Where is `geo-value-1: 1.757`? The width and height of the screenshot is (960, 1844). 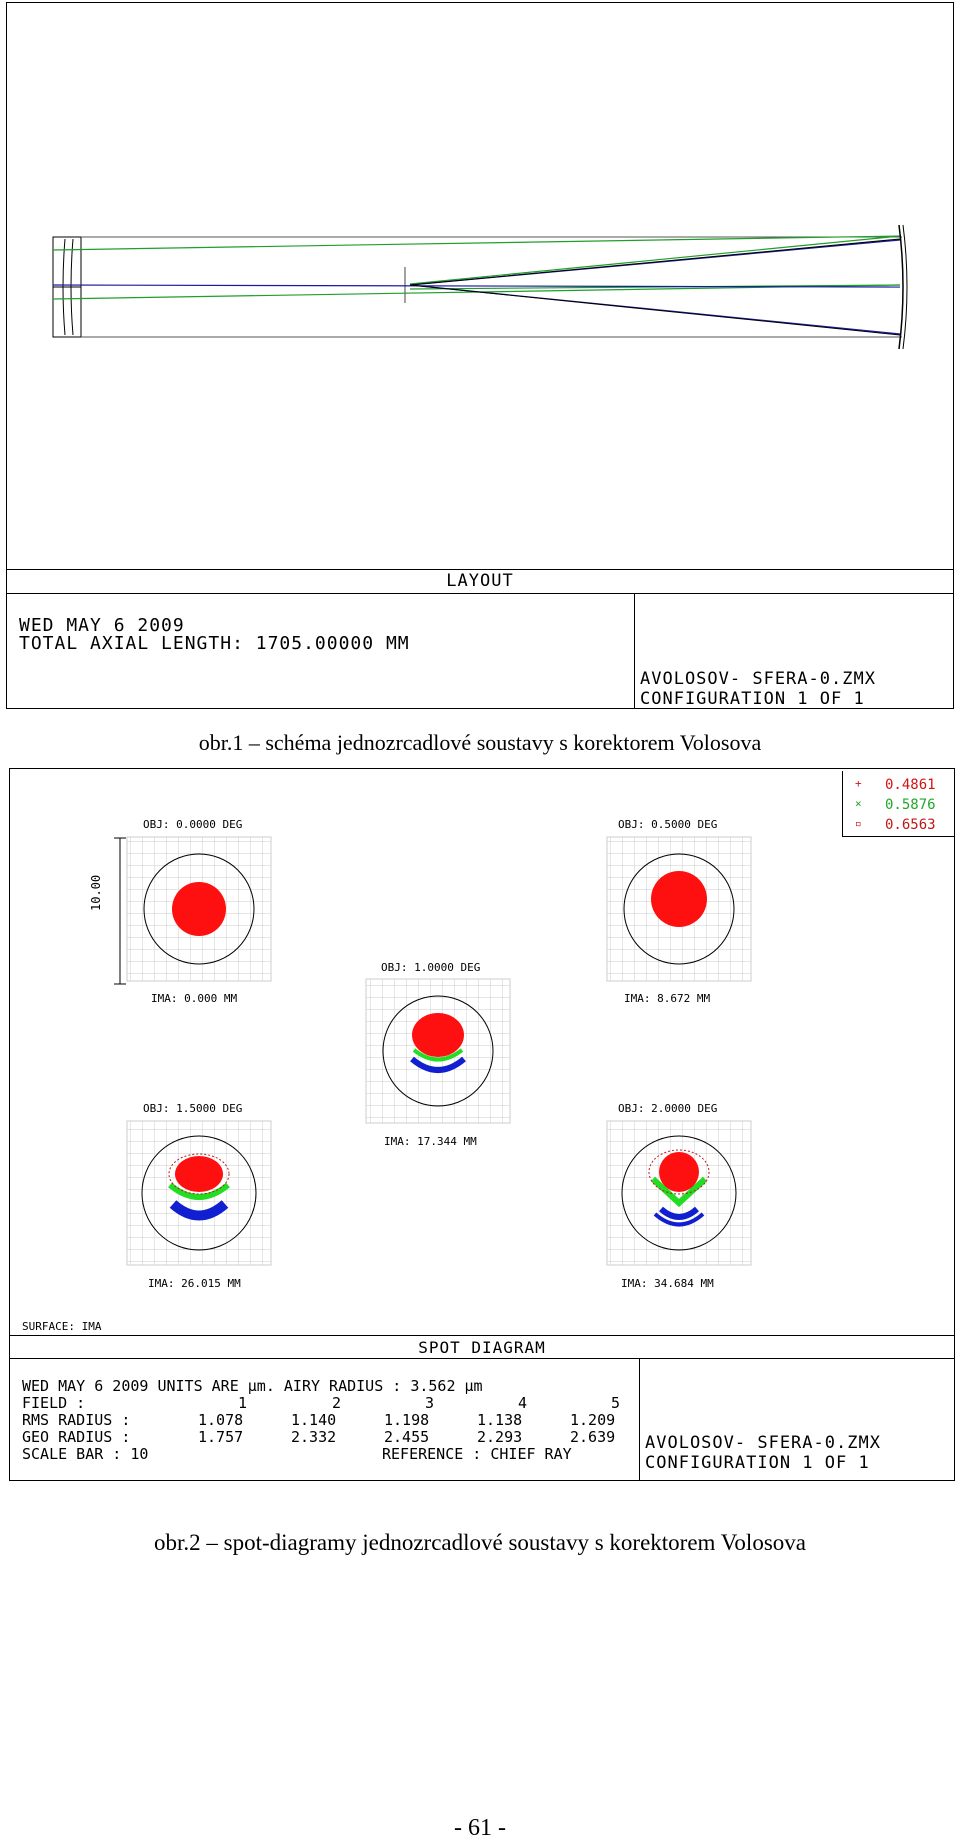
geo-value-1: 1.757 is located at coordinates (221, 1437).